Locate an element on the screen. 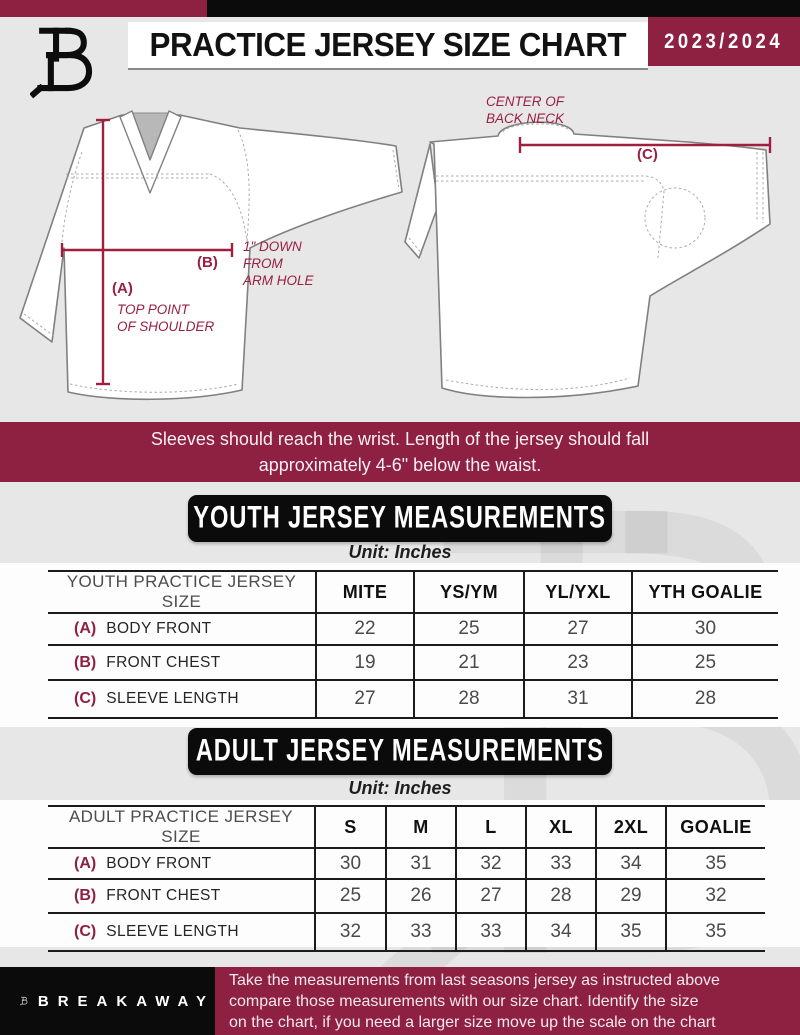 The image size is (800, 1035). season-label: 2023/2024 is located at coordinates (724, 41).